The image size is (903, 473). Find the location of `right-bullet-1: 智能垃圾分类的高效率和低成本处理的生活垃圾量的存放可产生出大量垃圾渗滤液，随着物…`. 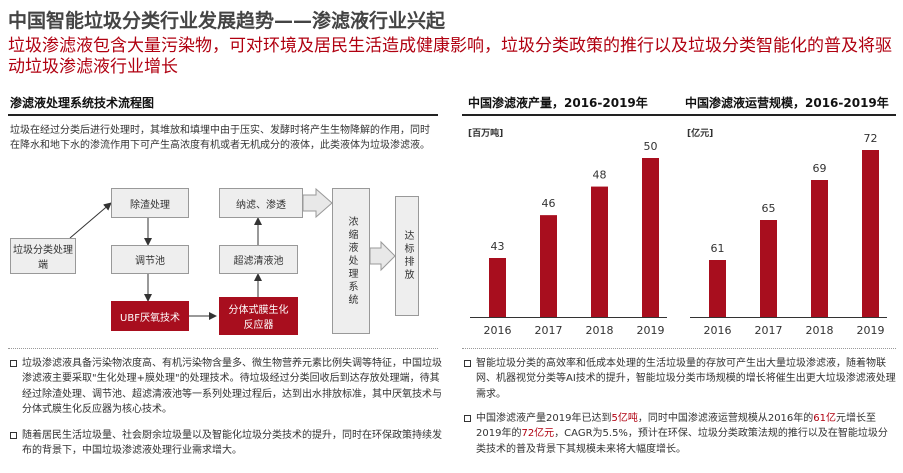

right-bullet-1: 智能垃圾分类的高效率和低成本处理的生活垃圾量的存放可产生出大量垃圾渗滤液，随着物… is located at coordinates (680, 379).